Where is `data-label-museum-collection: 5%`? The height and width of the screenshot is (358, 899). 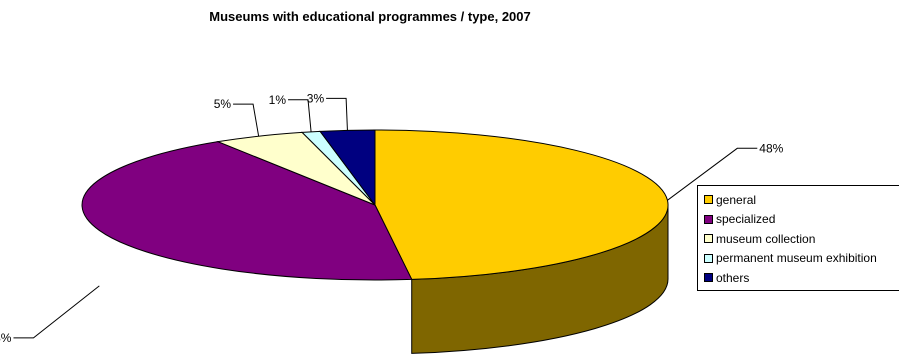 data-label-museum-collection: 5% is located at coordinates (223, 104).